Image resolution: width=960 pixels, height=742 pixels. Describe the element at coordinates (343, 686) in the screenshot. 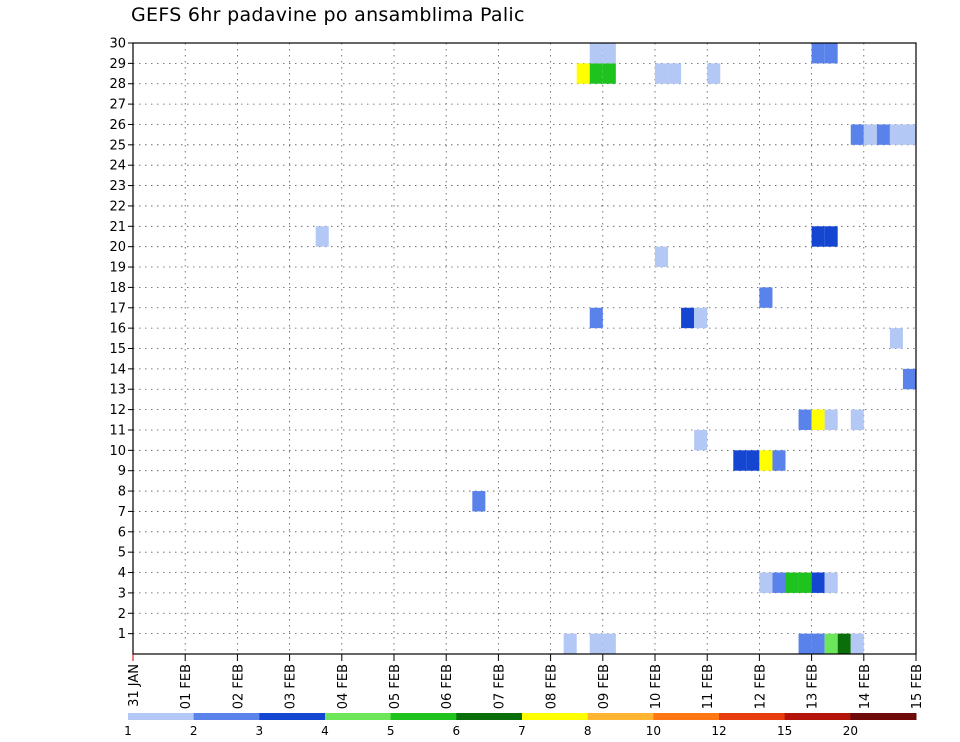

I see `x-tick-label: 04 FEB` at that location.